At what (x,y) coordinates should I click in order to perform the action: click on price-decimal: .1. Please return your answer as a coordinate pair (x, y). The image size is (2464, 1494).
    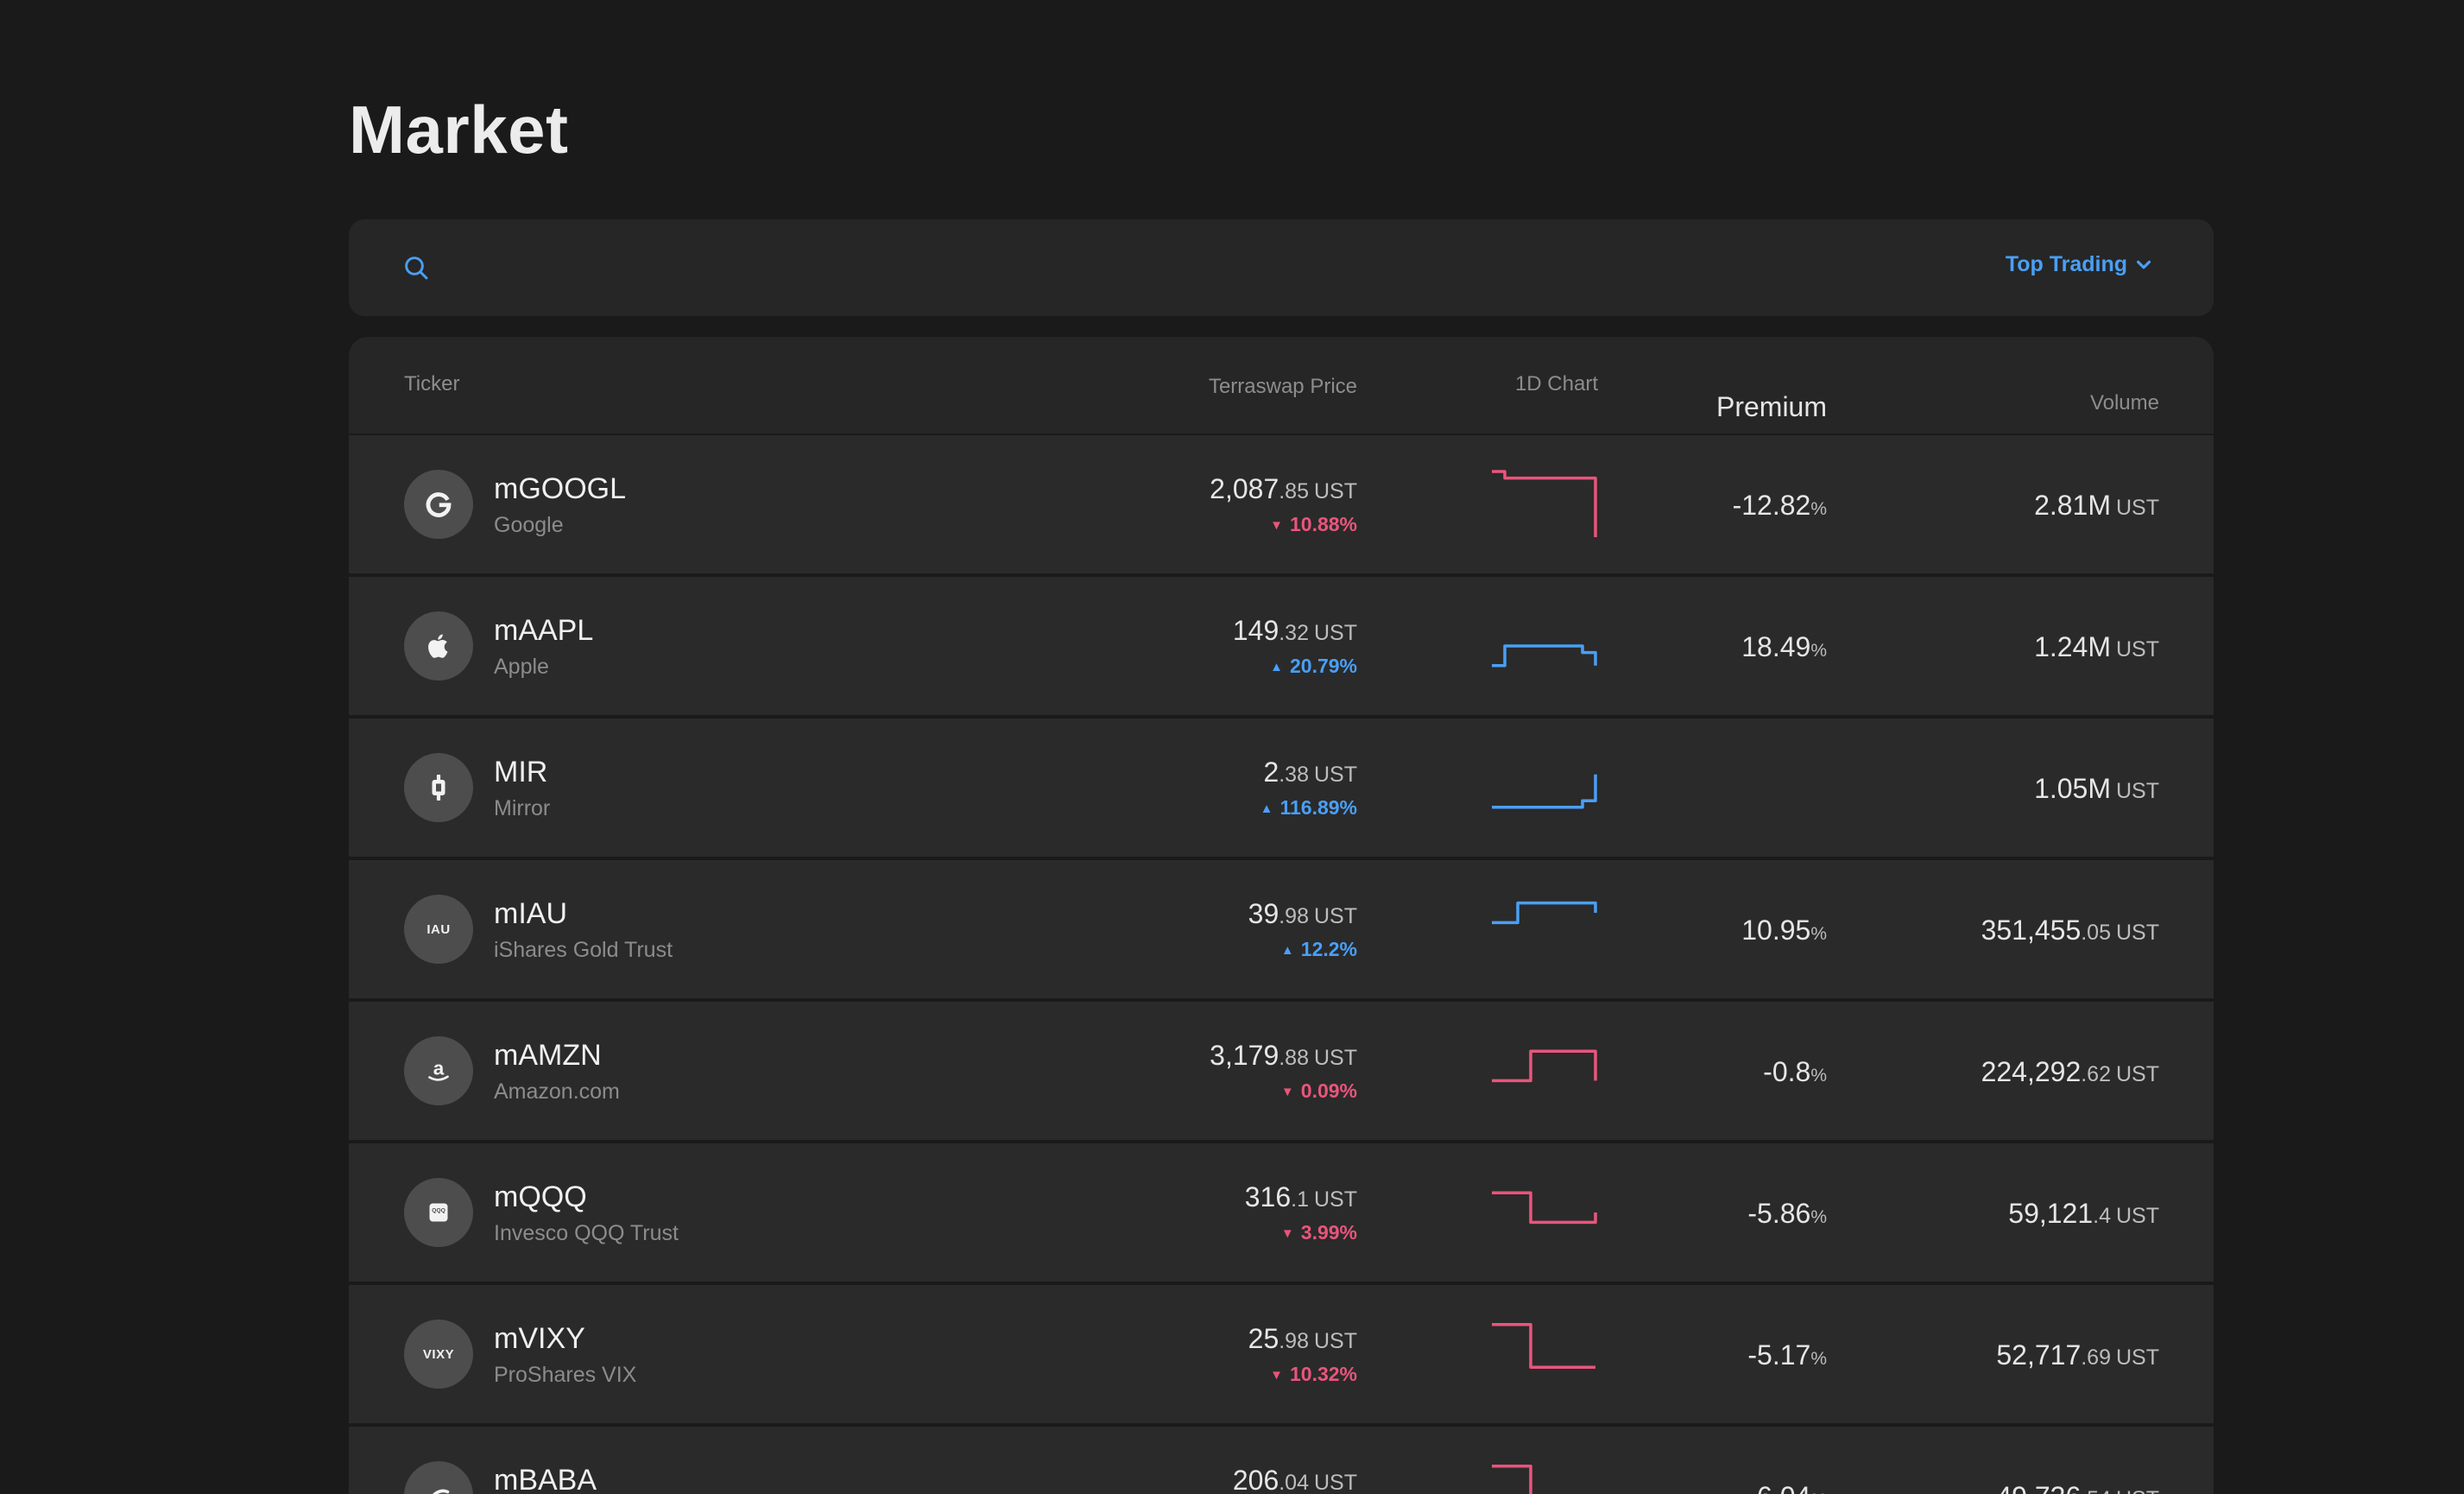
    Looking at the image, I should click on (1300, 1199).